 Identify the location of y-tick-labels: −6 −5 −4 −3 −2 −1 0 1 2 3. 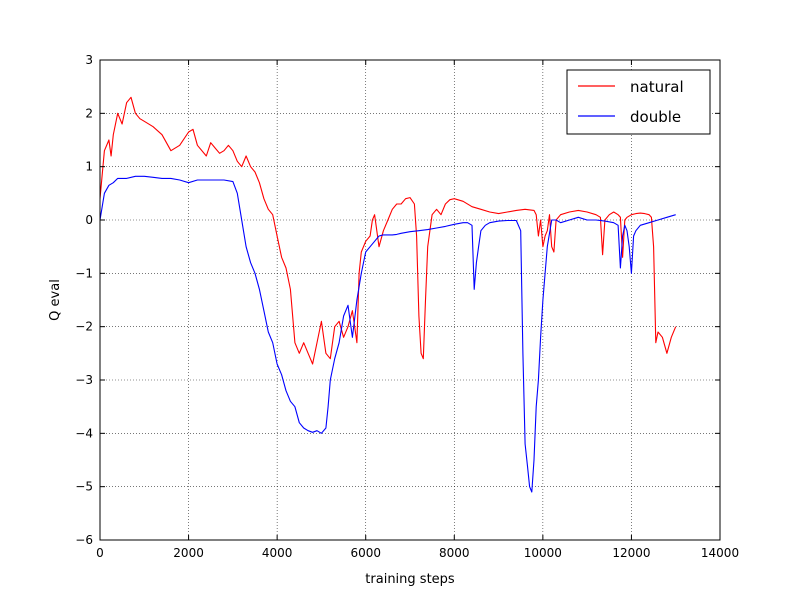
(84, 300).